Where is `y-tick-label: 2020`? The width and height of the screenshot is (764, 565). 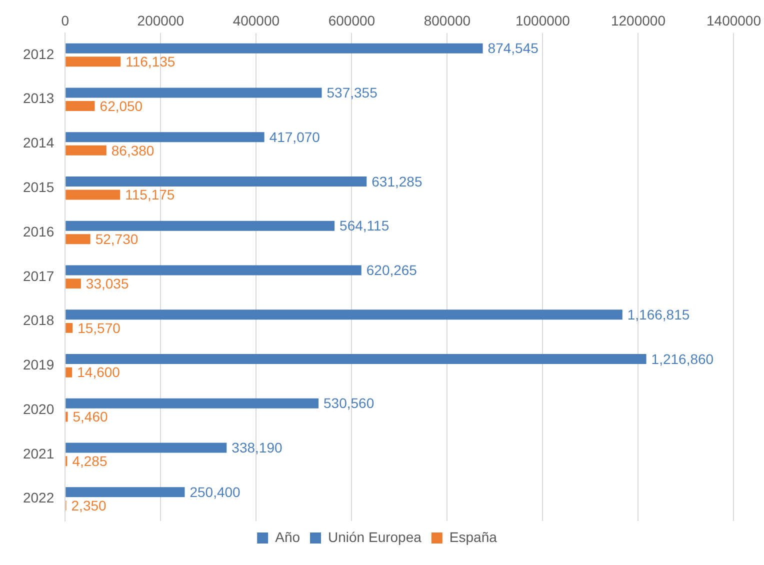
y-tick-label: 2020 is located at coordinates (38, 408).